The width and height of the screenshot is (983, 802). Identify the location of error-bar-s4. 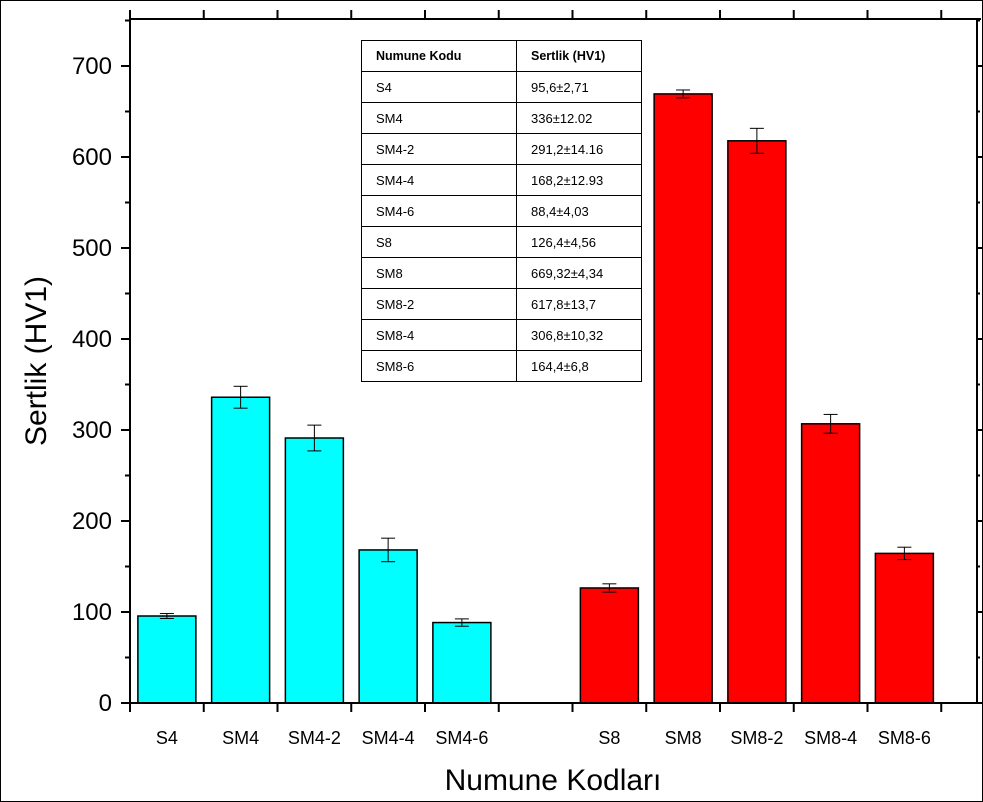
(166, 616).